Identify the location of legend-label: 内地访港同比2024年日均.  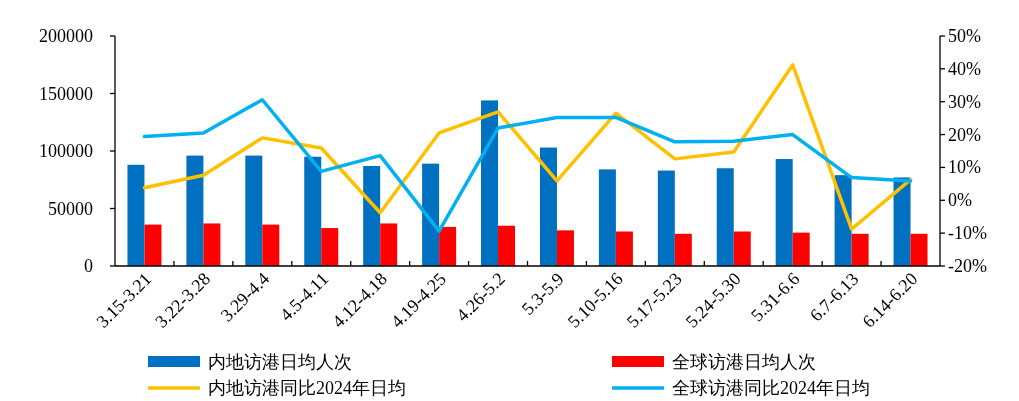
(307, 388).